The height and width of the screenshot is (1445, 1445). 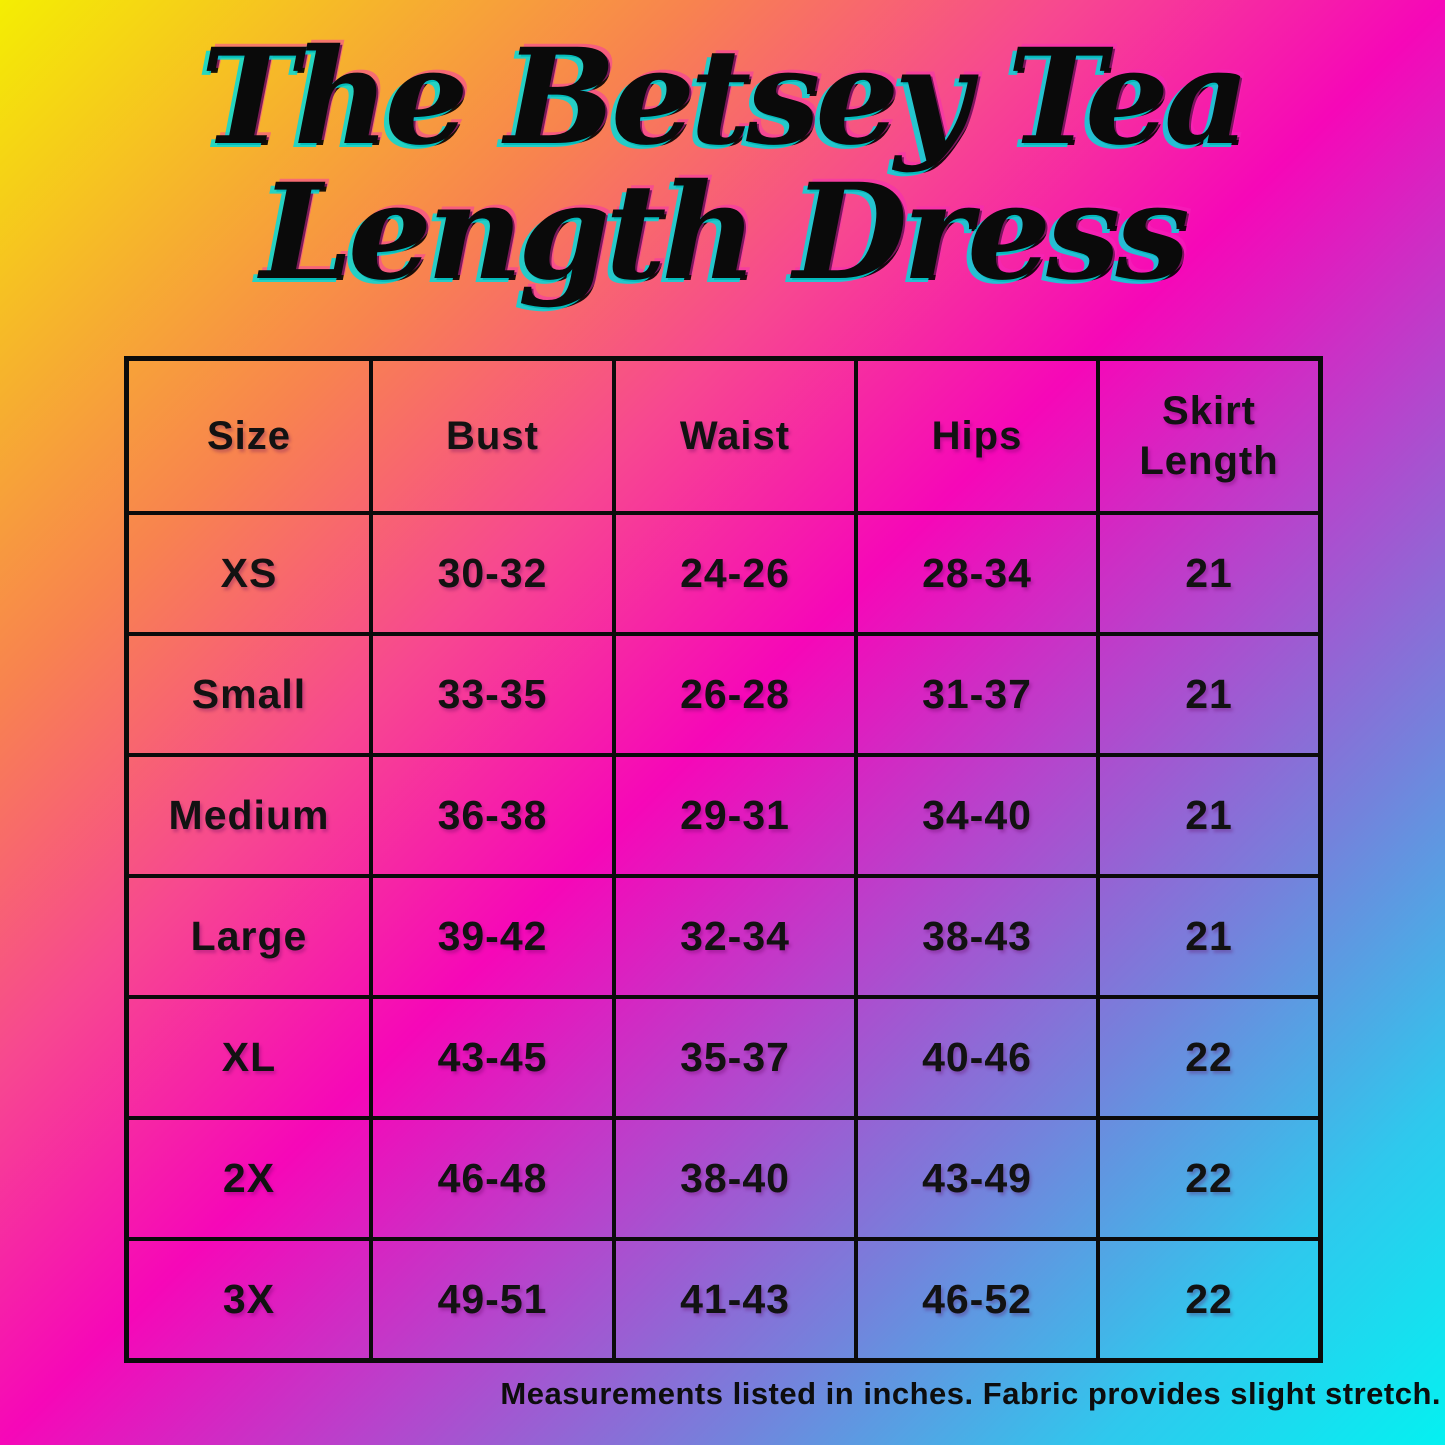 I want to click on 3x-hips: 46-52, so click(x=977, y=1299).